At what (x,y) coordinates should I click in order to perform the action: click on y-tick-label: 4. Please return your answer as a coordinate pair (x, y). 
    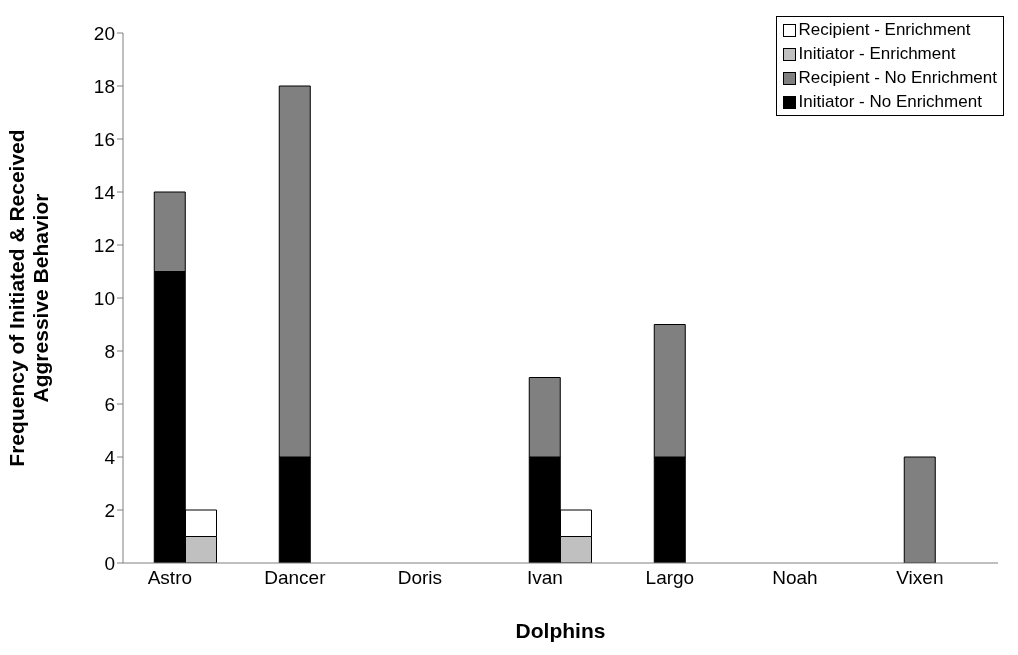
    Looking at the image, I should click on (110, 457).